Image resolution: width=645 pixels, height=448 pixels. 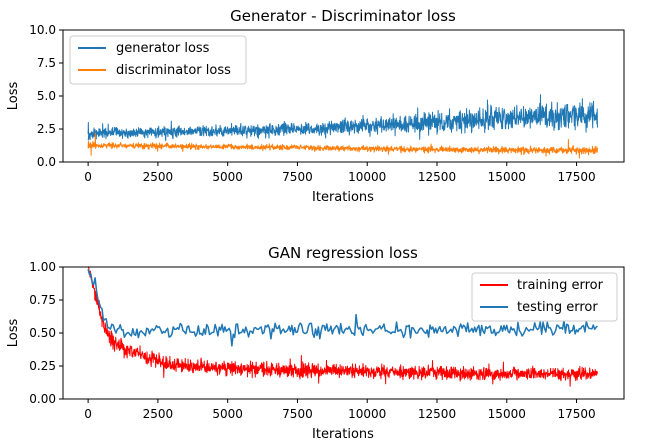 I want to click on series-line-discriminator-loss, so click(x=342, y=145).